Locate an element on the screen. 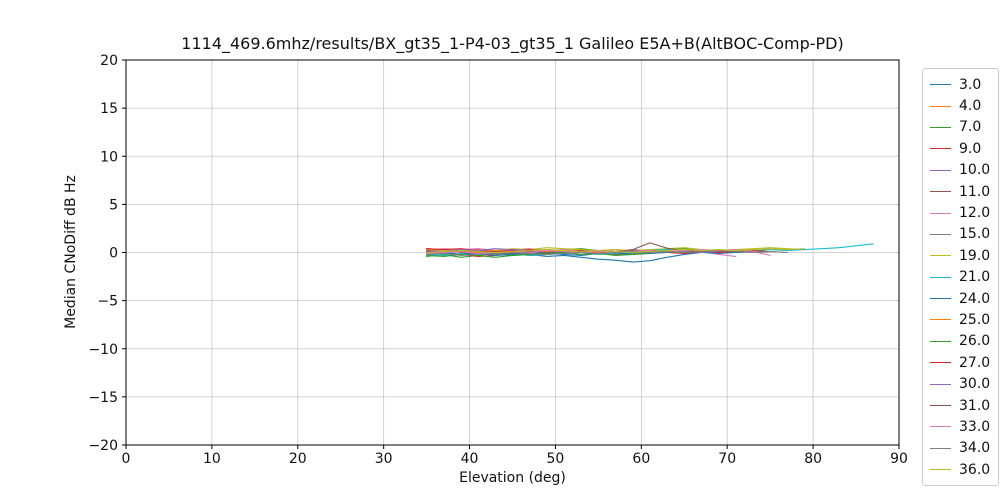 The height and width of the screenshot is (500, 1000). legend-label: 30.0 is located at coordinates (975, 384).